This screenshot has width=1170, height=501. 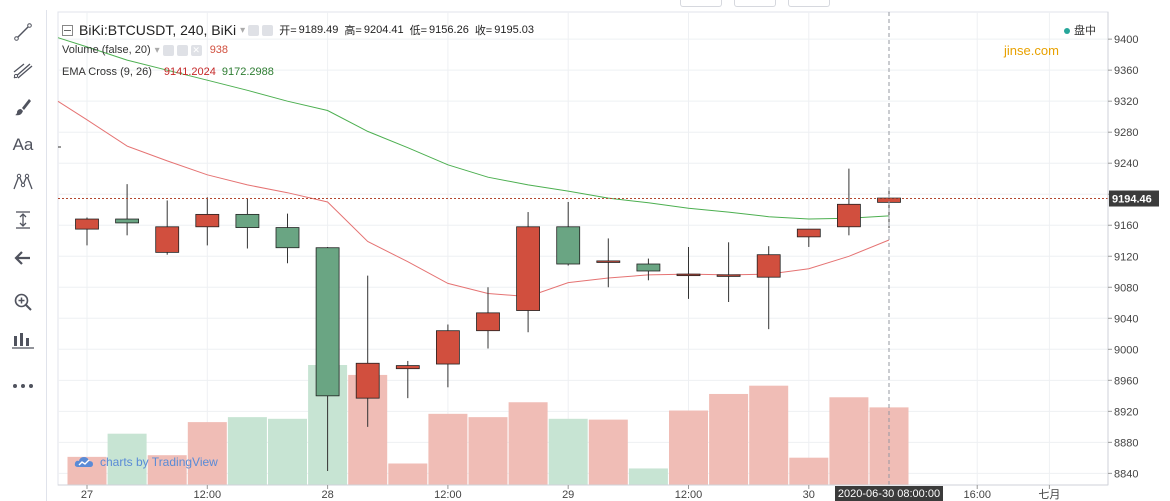 I want to click on price-tick-label: 9280, so click(x=1126, y=133).